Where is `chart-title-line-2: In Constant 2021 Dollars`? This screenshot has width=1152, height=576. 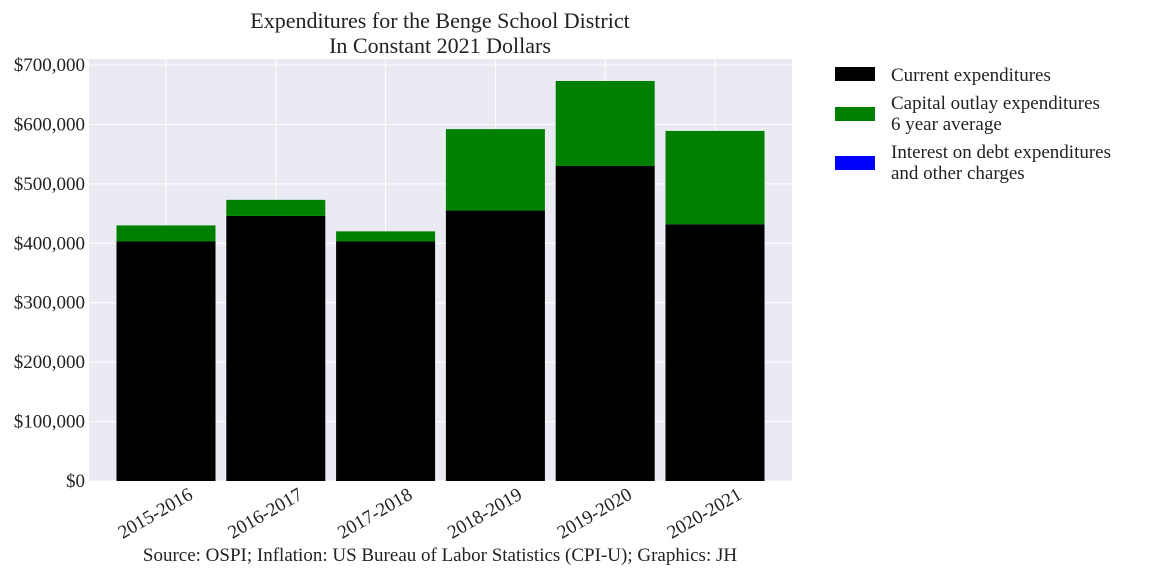
chart-title-line-2: In Constant 2021 Dollars is located at coordinates (440, 45).